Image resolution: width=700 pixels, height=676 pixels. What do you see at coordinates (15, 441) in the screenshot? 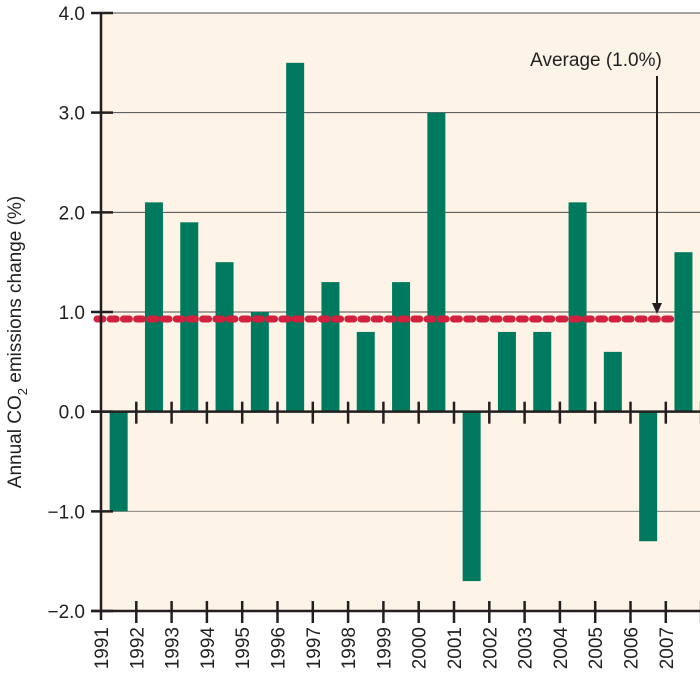
I see `y-axis-label-main: Annual CO` at bounding box center [15, 441].